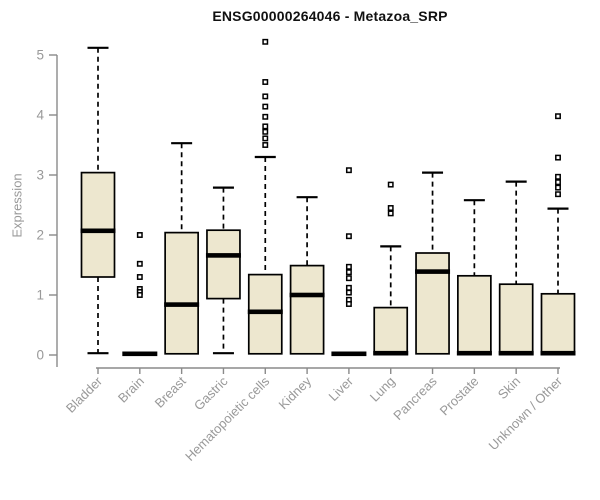  What do you see at coordinates (340, 388) in the screenshot?
I see `category-label: Liver` at bounding box center [340, 388].